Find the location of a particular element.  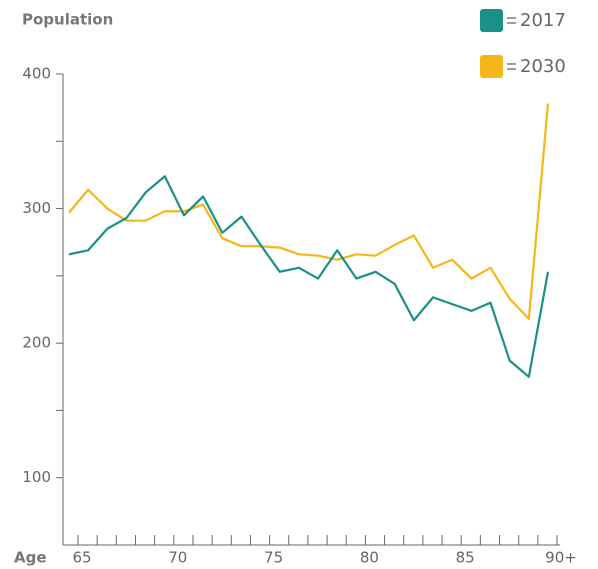

y-tick-label: 100 is located at coordinates (36, 477).